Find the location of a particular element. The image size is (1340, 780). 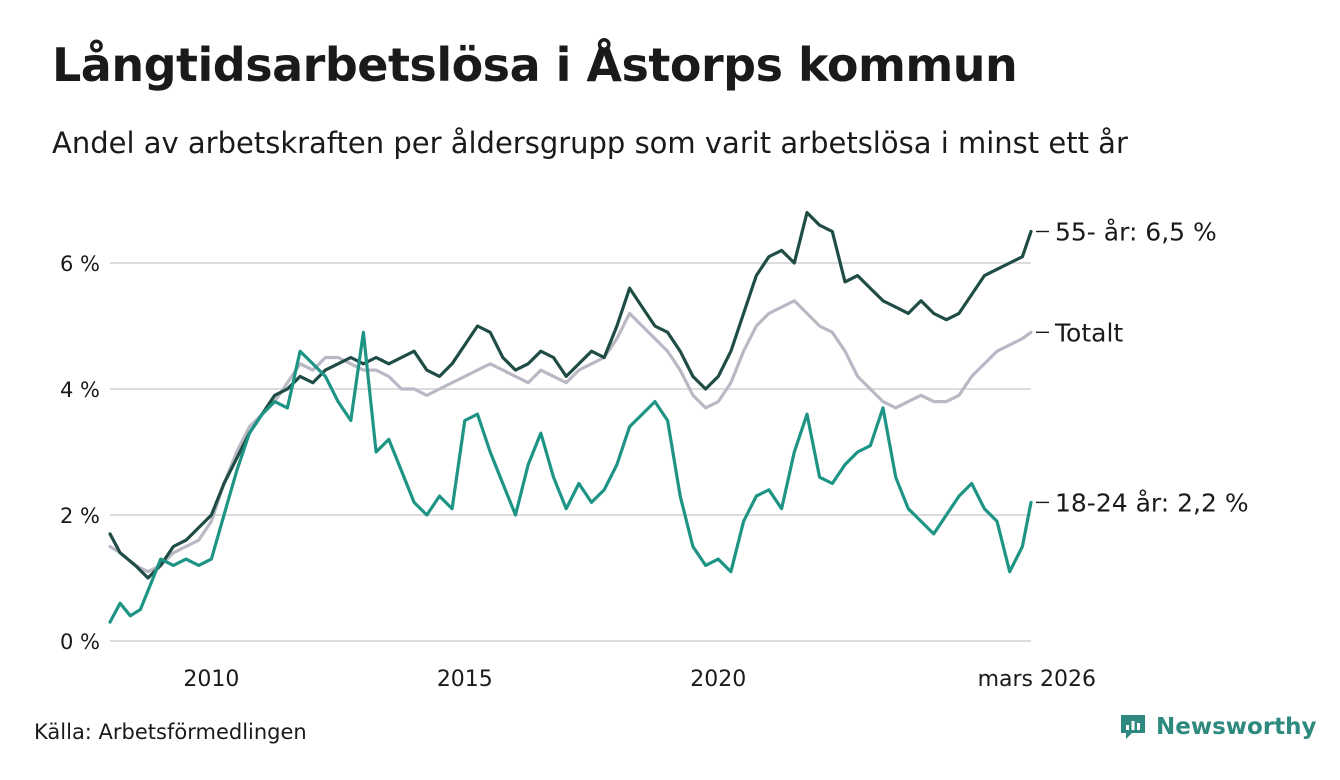

y-tick-label: 2 % is located at coordinates (80, 516).